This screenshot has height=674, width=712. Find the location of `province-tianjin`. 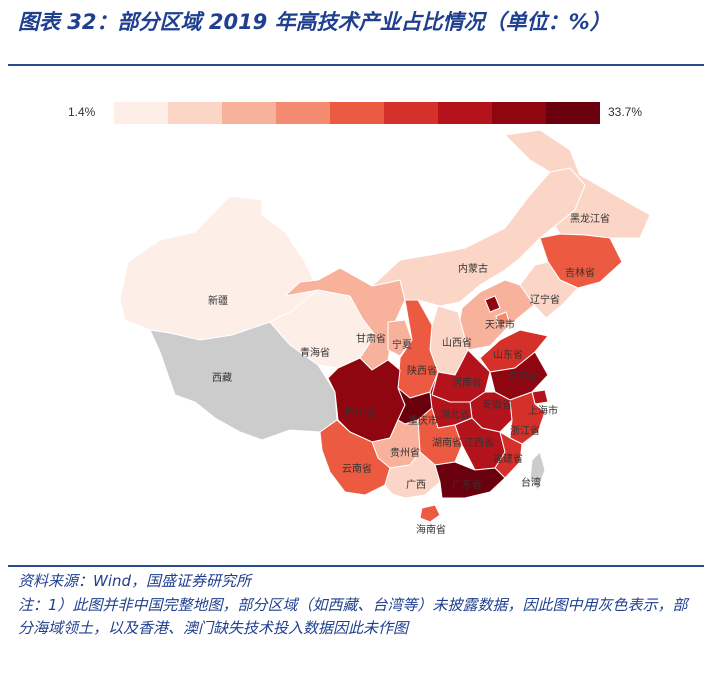

province-tianjin is located at coordinates (503, 319).